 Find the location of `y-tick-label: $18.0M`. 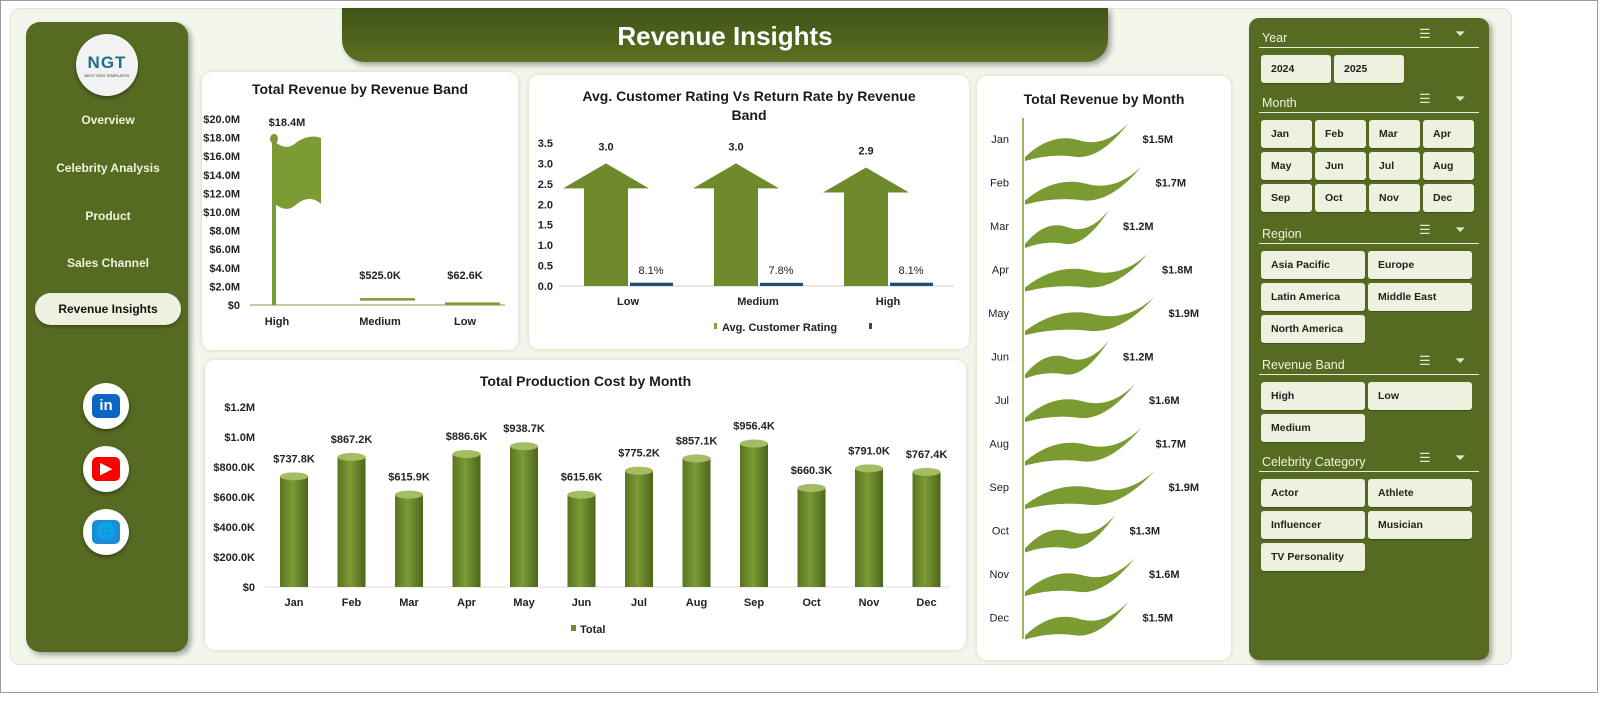

y-tick-label: $18.0M is located at coordinates (221, 139).